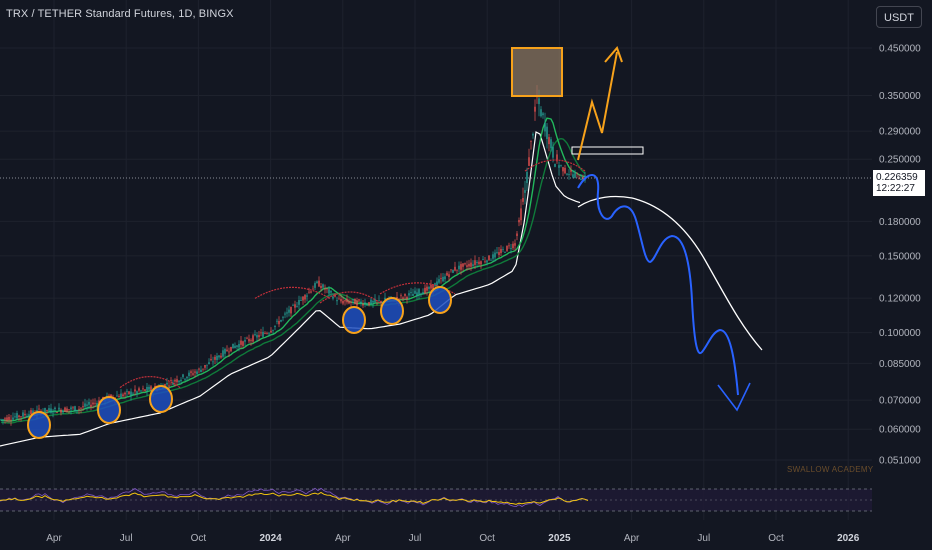  What do you see at coordinates (537, 72) in the screenshot?
I see `supply-zone-box` at bounding box center [537, 72].